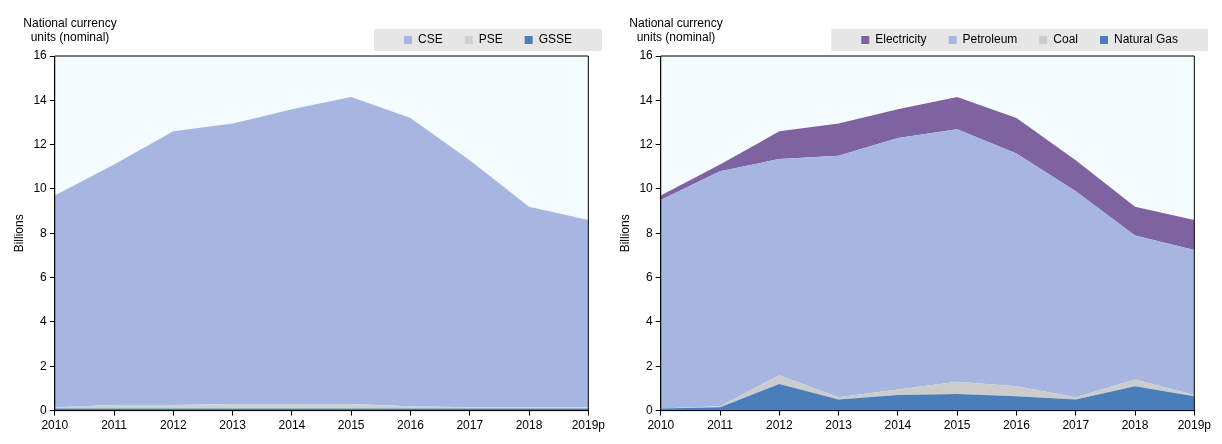 The height and width of the screenshot is (444, 1222). I want to click on legend-label: PSE, so click(490, 39).